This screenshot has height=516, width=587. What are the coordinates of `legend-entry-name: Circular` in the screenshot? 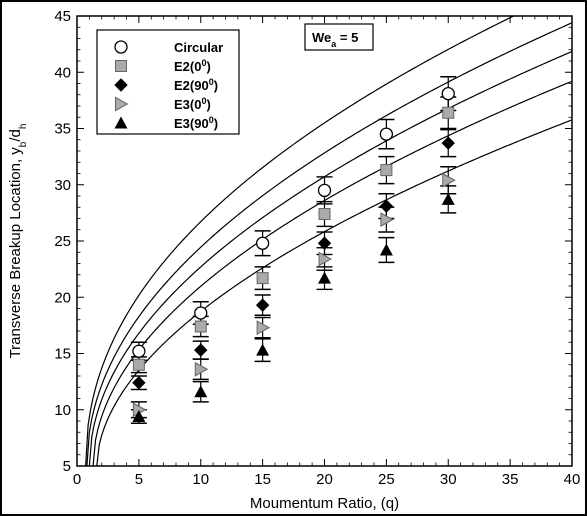 It's located at (198, 47).